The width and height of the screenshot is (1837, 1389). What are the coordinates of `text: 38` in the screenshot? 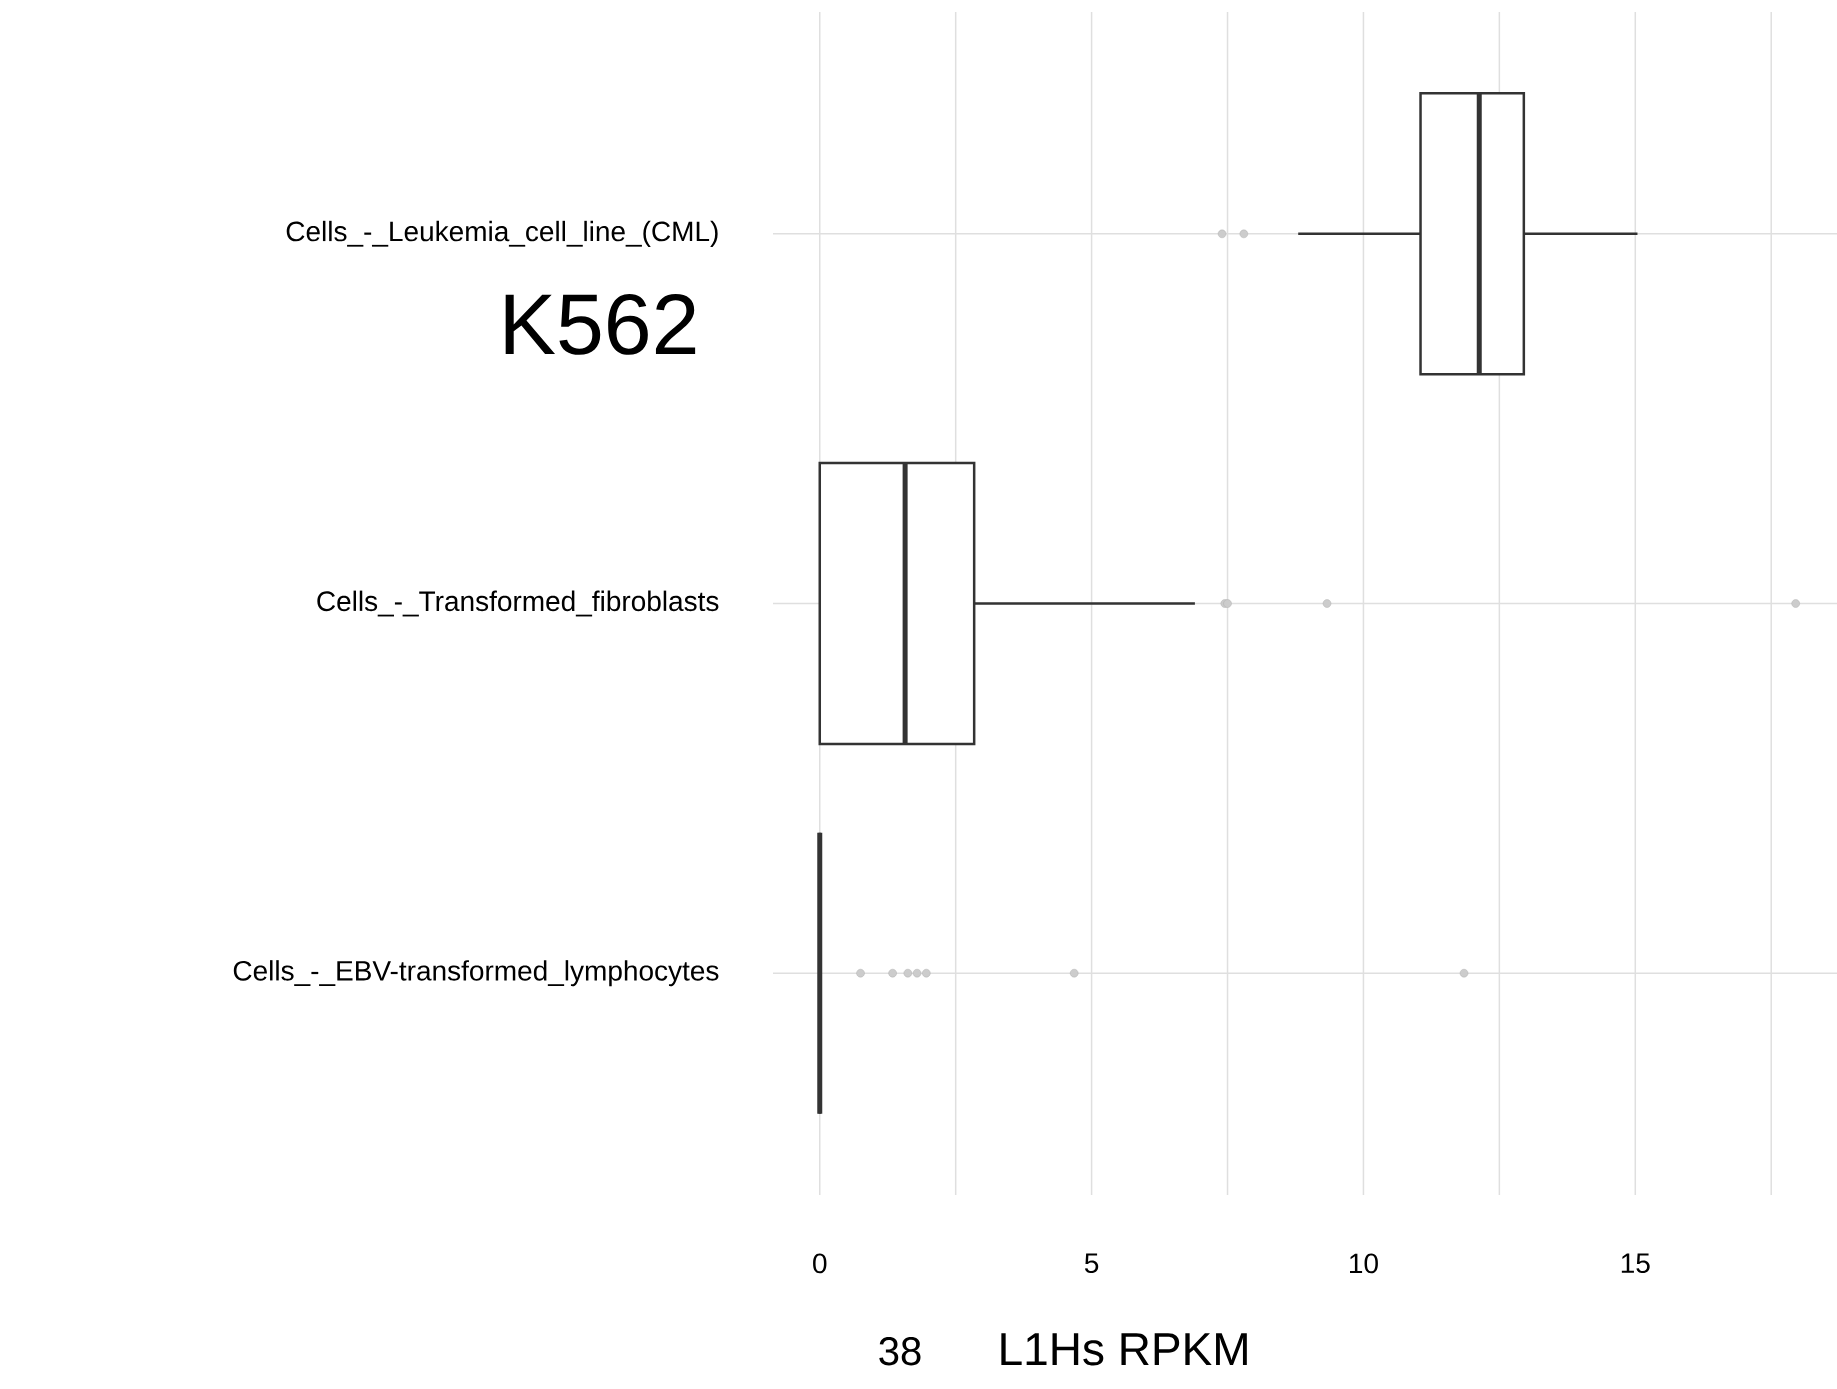 It's located at (900, 1351).